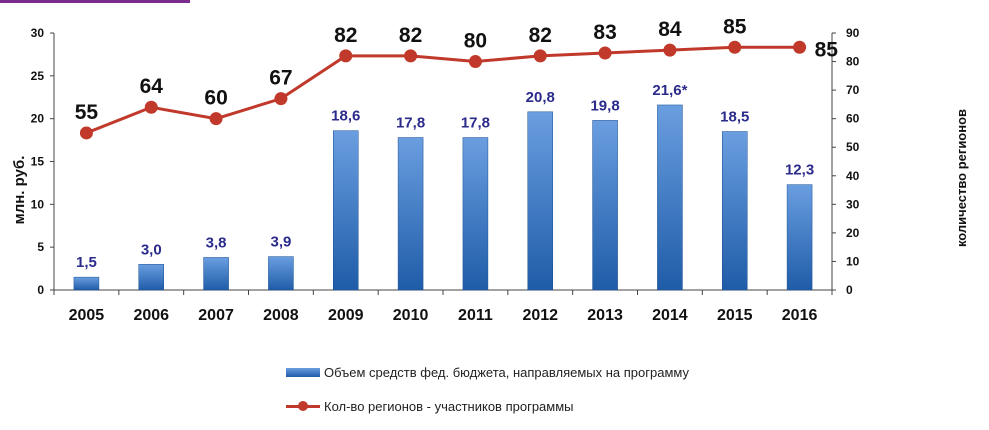 Image resolution: width=989 pixels, height=430 pixels. I want to click on y-left-tick-label: 15, so click(38, 162).